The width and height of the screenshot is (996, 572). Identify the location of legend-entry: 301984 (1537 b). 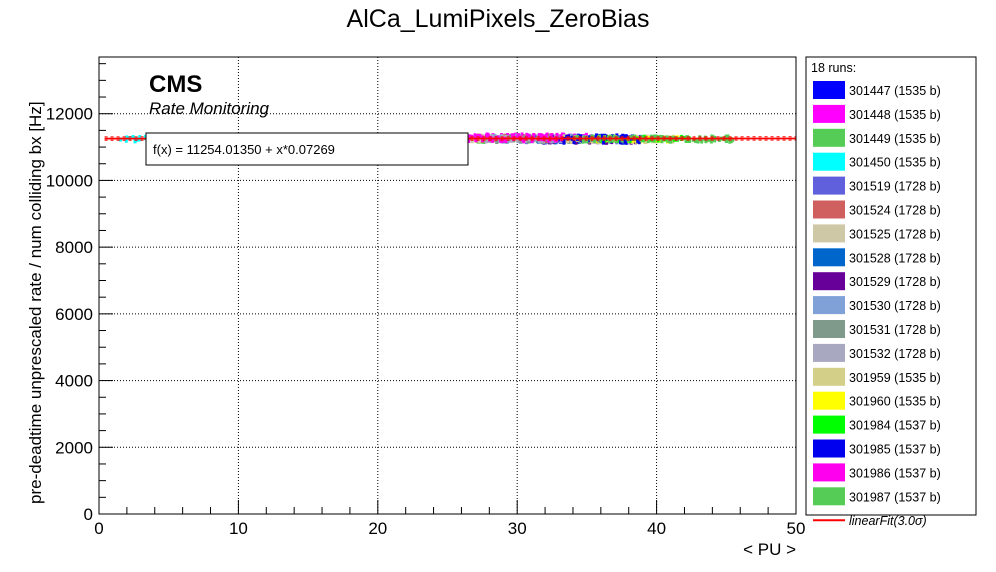
(895, 426).